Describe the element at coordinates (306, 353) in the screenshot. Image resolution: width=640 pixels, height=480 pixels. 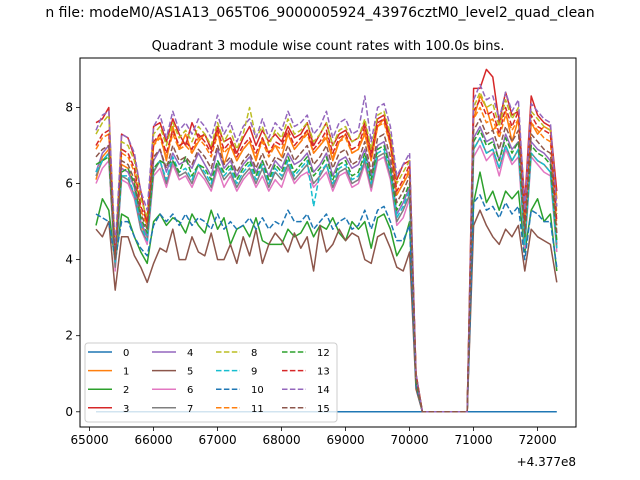
I see `legend-entry-12: 12` at that location.